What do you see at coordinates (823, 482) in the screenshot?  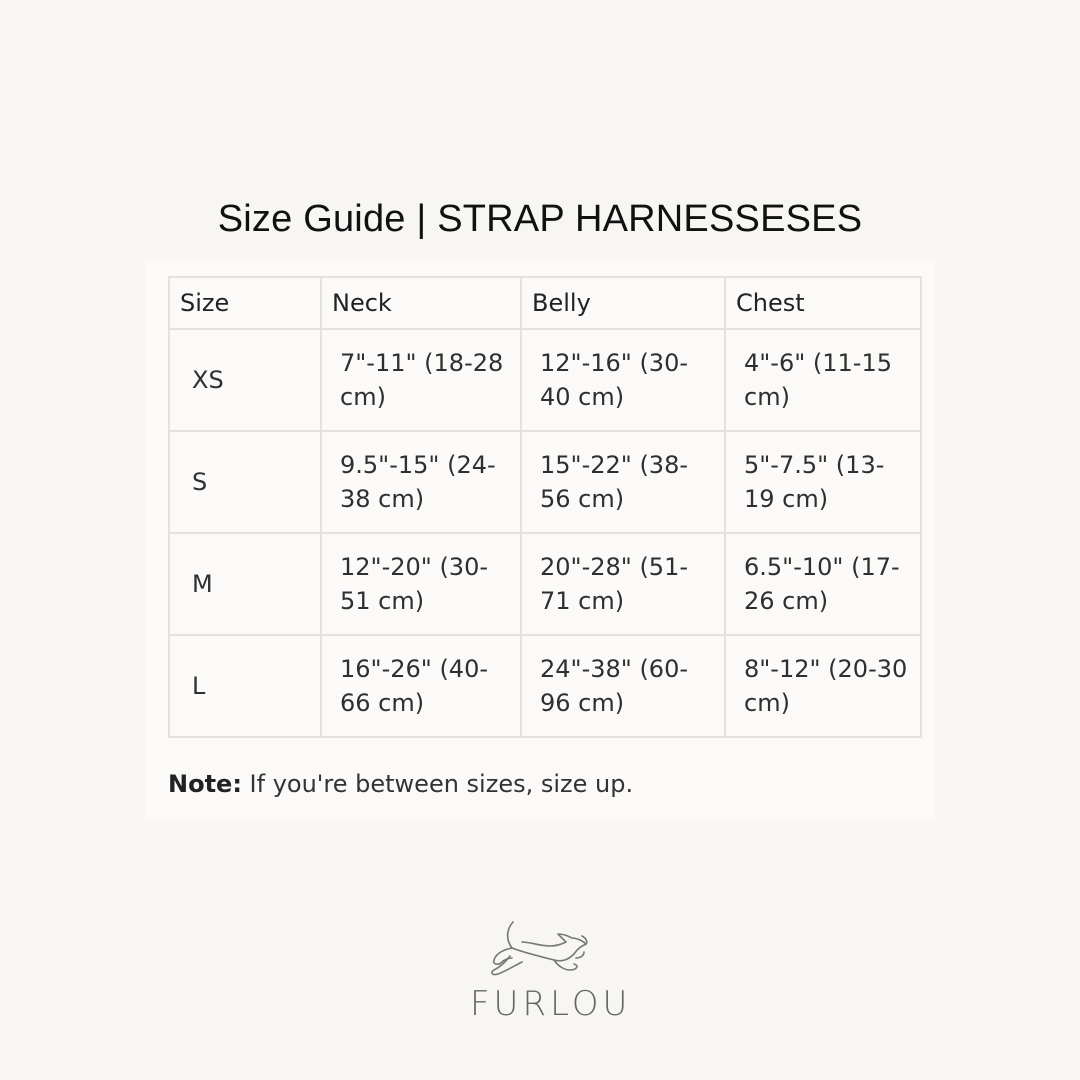 I see `cell-chest: 5"-7.5" (13-19 cm)` at bounding box center [823, 482].